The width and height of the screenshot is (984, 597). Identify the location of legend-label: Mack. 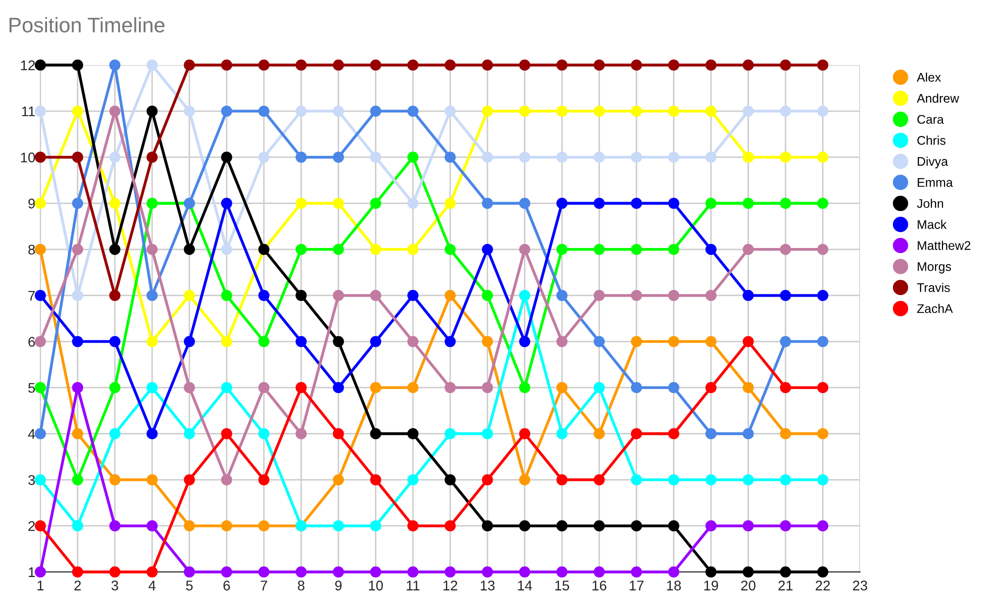
(932, 224).